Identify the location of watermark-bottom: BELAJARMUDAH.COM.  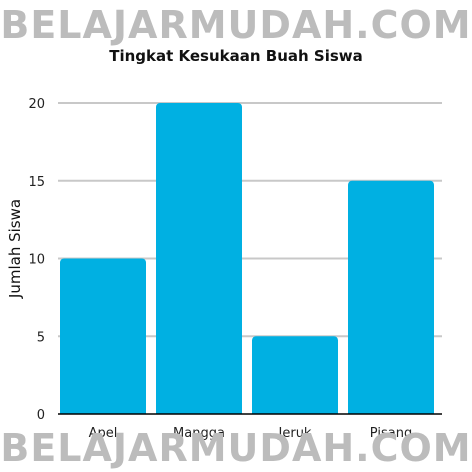
(236, 448).